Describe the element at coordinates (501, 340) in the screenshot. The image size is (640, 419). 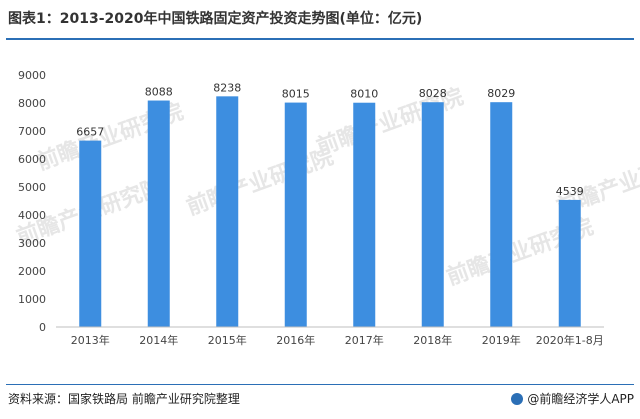
I see `x-tick-label: 2019年` at that location.